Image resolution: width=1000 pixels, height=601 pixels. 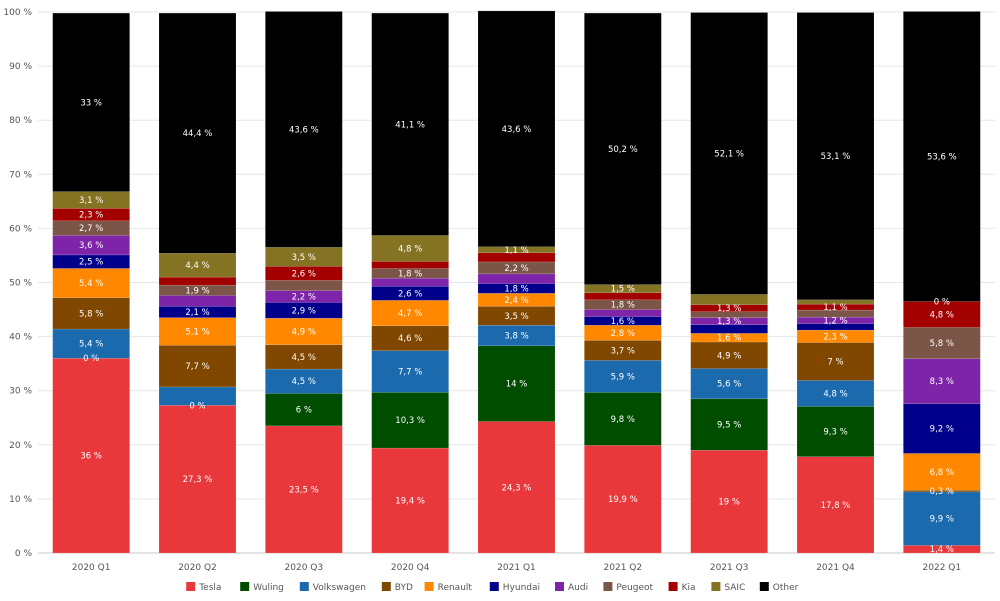 I want to click on data-label: 27,3 %, so click(x=198, y=480).